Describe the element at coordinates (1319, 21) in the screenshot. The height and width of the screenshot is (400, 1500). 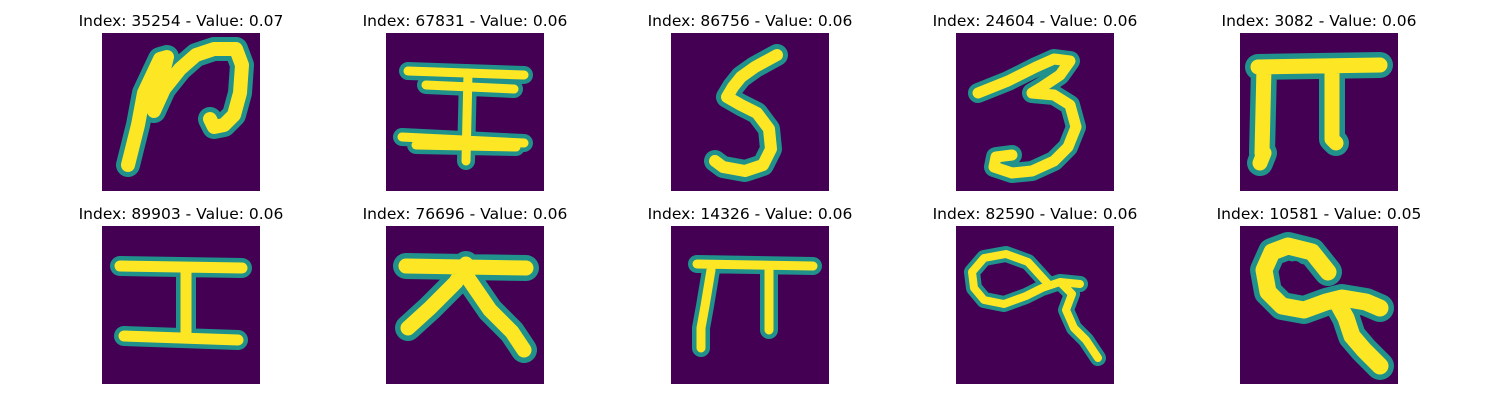
I see `image-title-5: Index: 3082 - Value: 0.06` at that location.